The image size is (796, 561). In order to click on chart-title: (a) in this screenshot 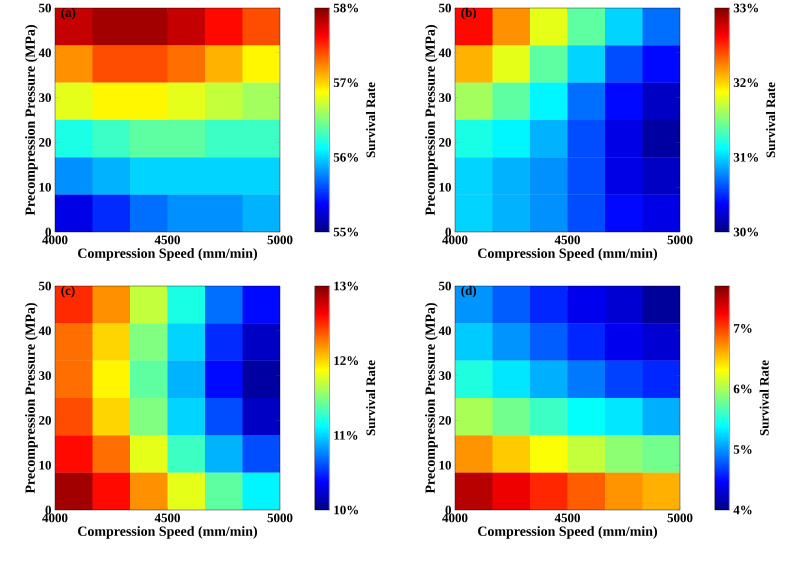, I will do `click(68, 14)`.